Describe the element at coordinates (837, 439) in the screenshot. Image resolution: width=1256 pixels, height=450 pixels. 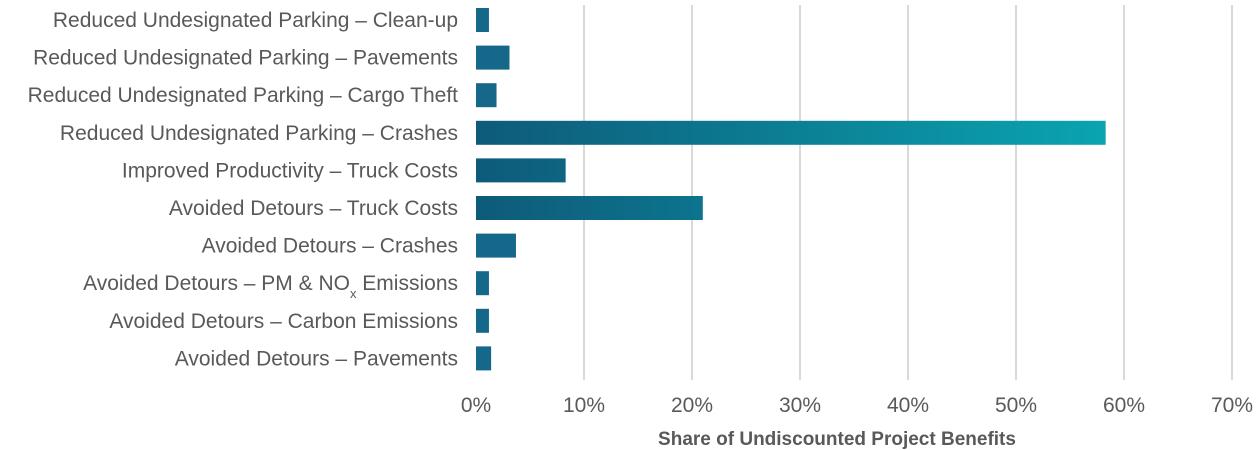
I see `x-axis-title: Share of Undiscounted Project Benefits` at that location.